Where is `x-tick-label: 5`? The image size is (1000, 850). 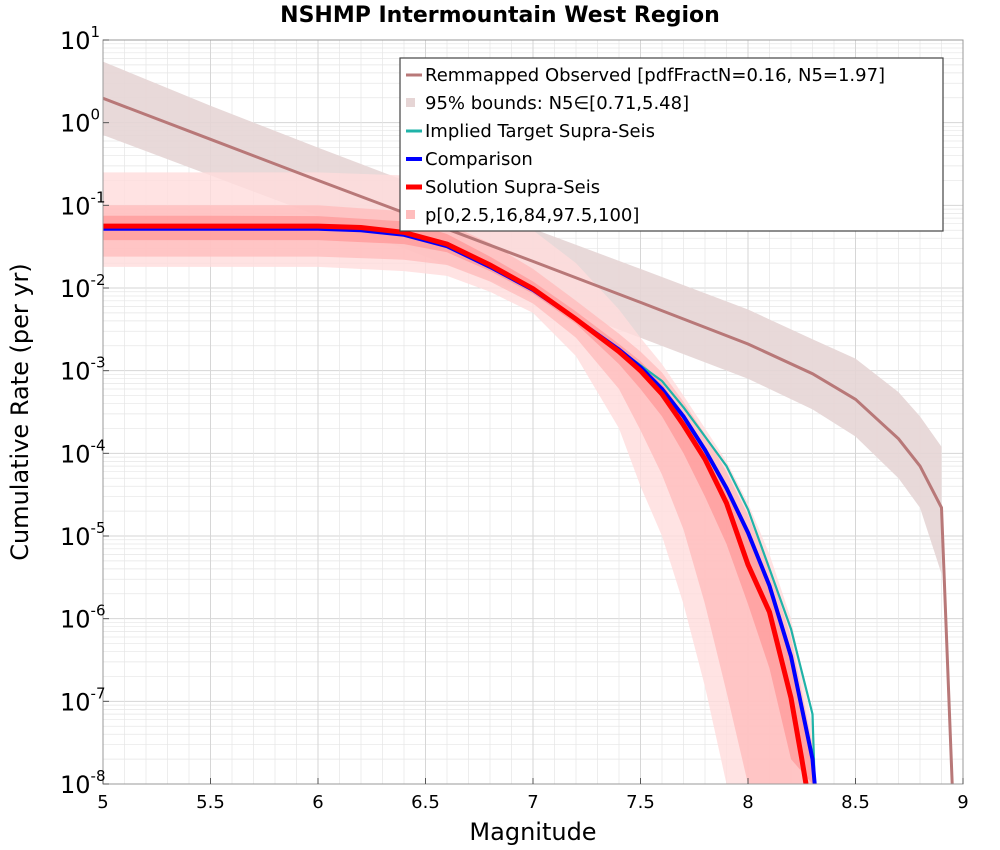 x-tick-label: 5 is located at coordinates (102, 802).